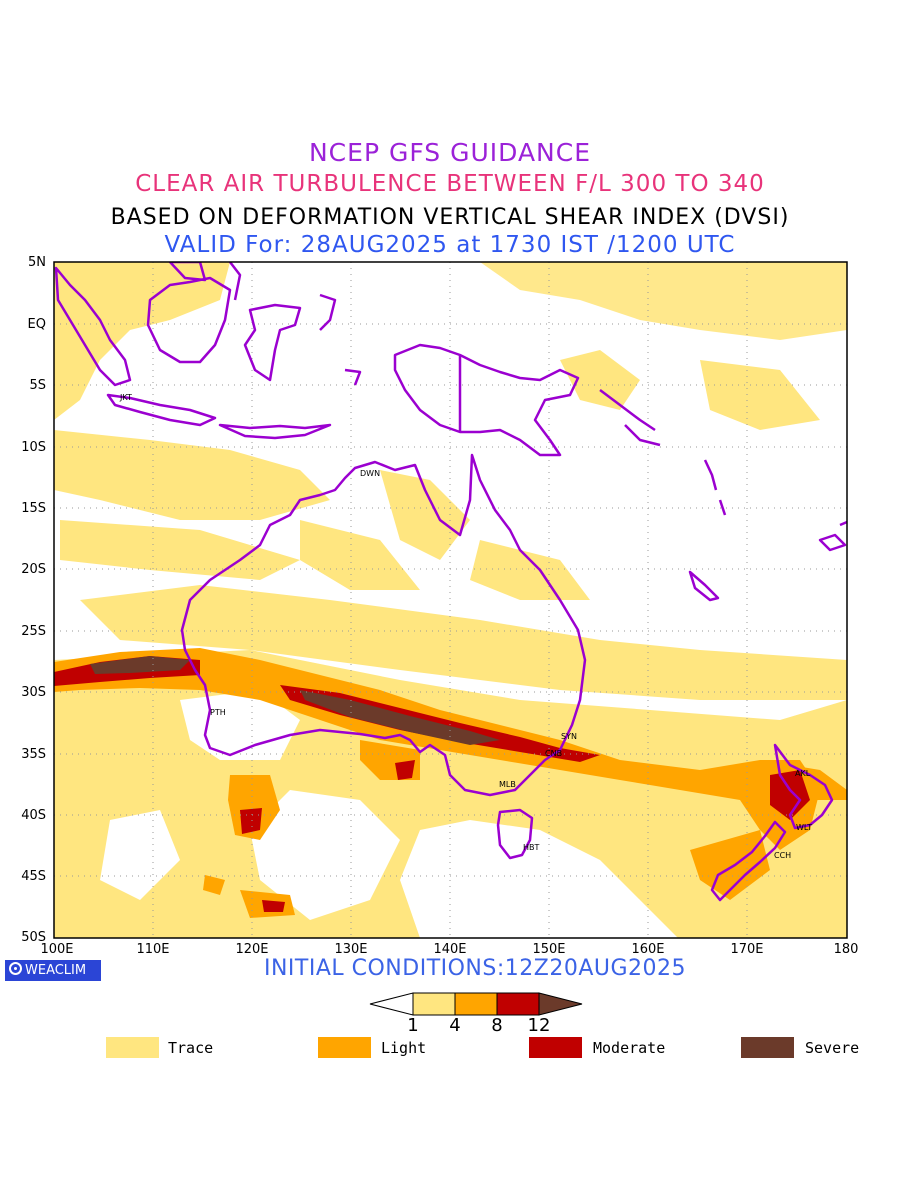  I want to click on lat-label: 5S, so click(37, 385).